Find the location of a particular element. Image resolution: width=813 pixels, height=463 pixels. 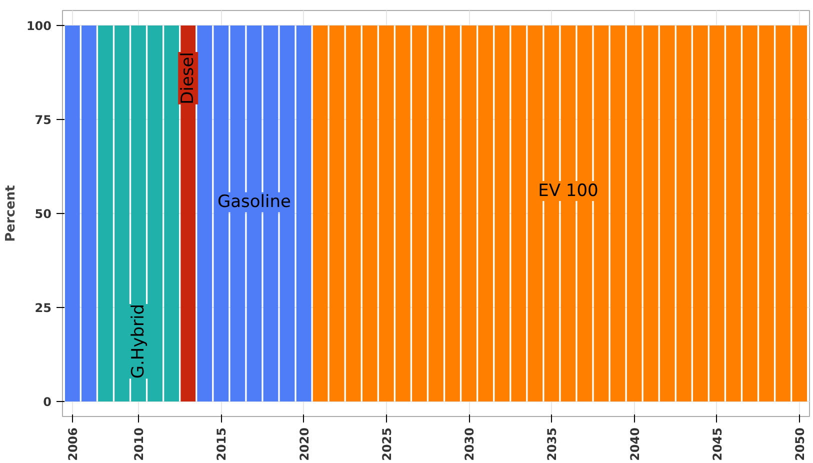

series-label: Diesel is located at coordinates (188, 78).